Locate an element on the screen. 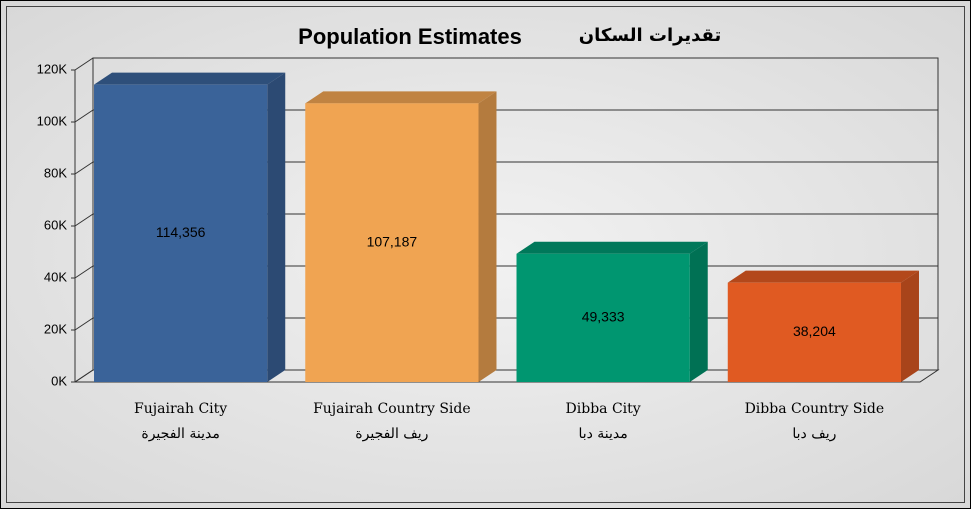 Image resolution: width=971 pixels, height=509 pixels. y-tick-label: 20K is located at coordinates (55, 328).